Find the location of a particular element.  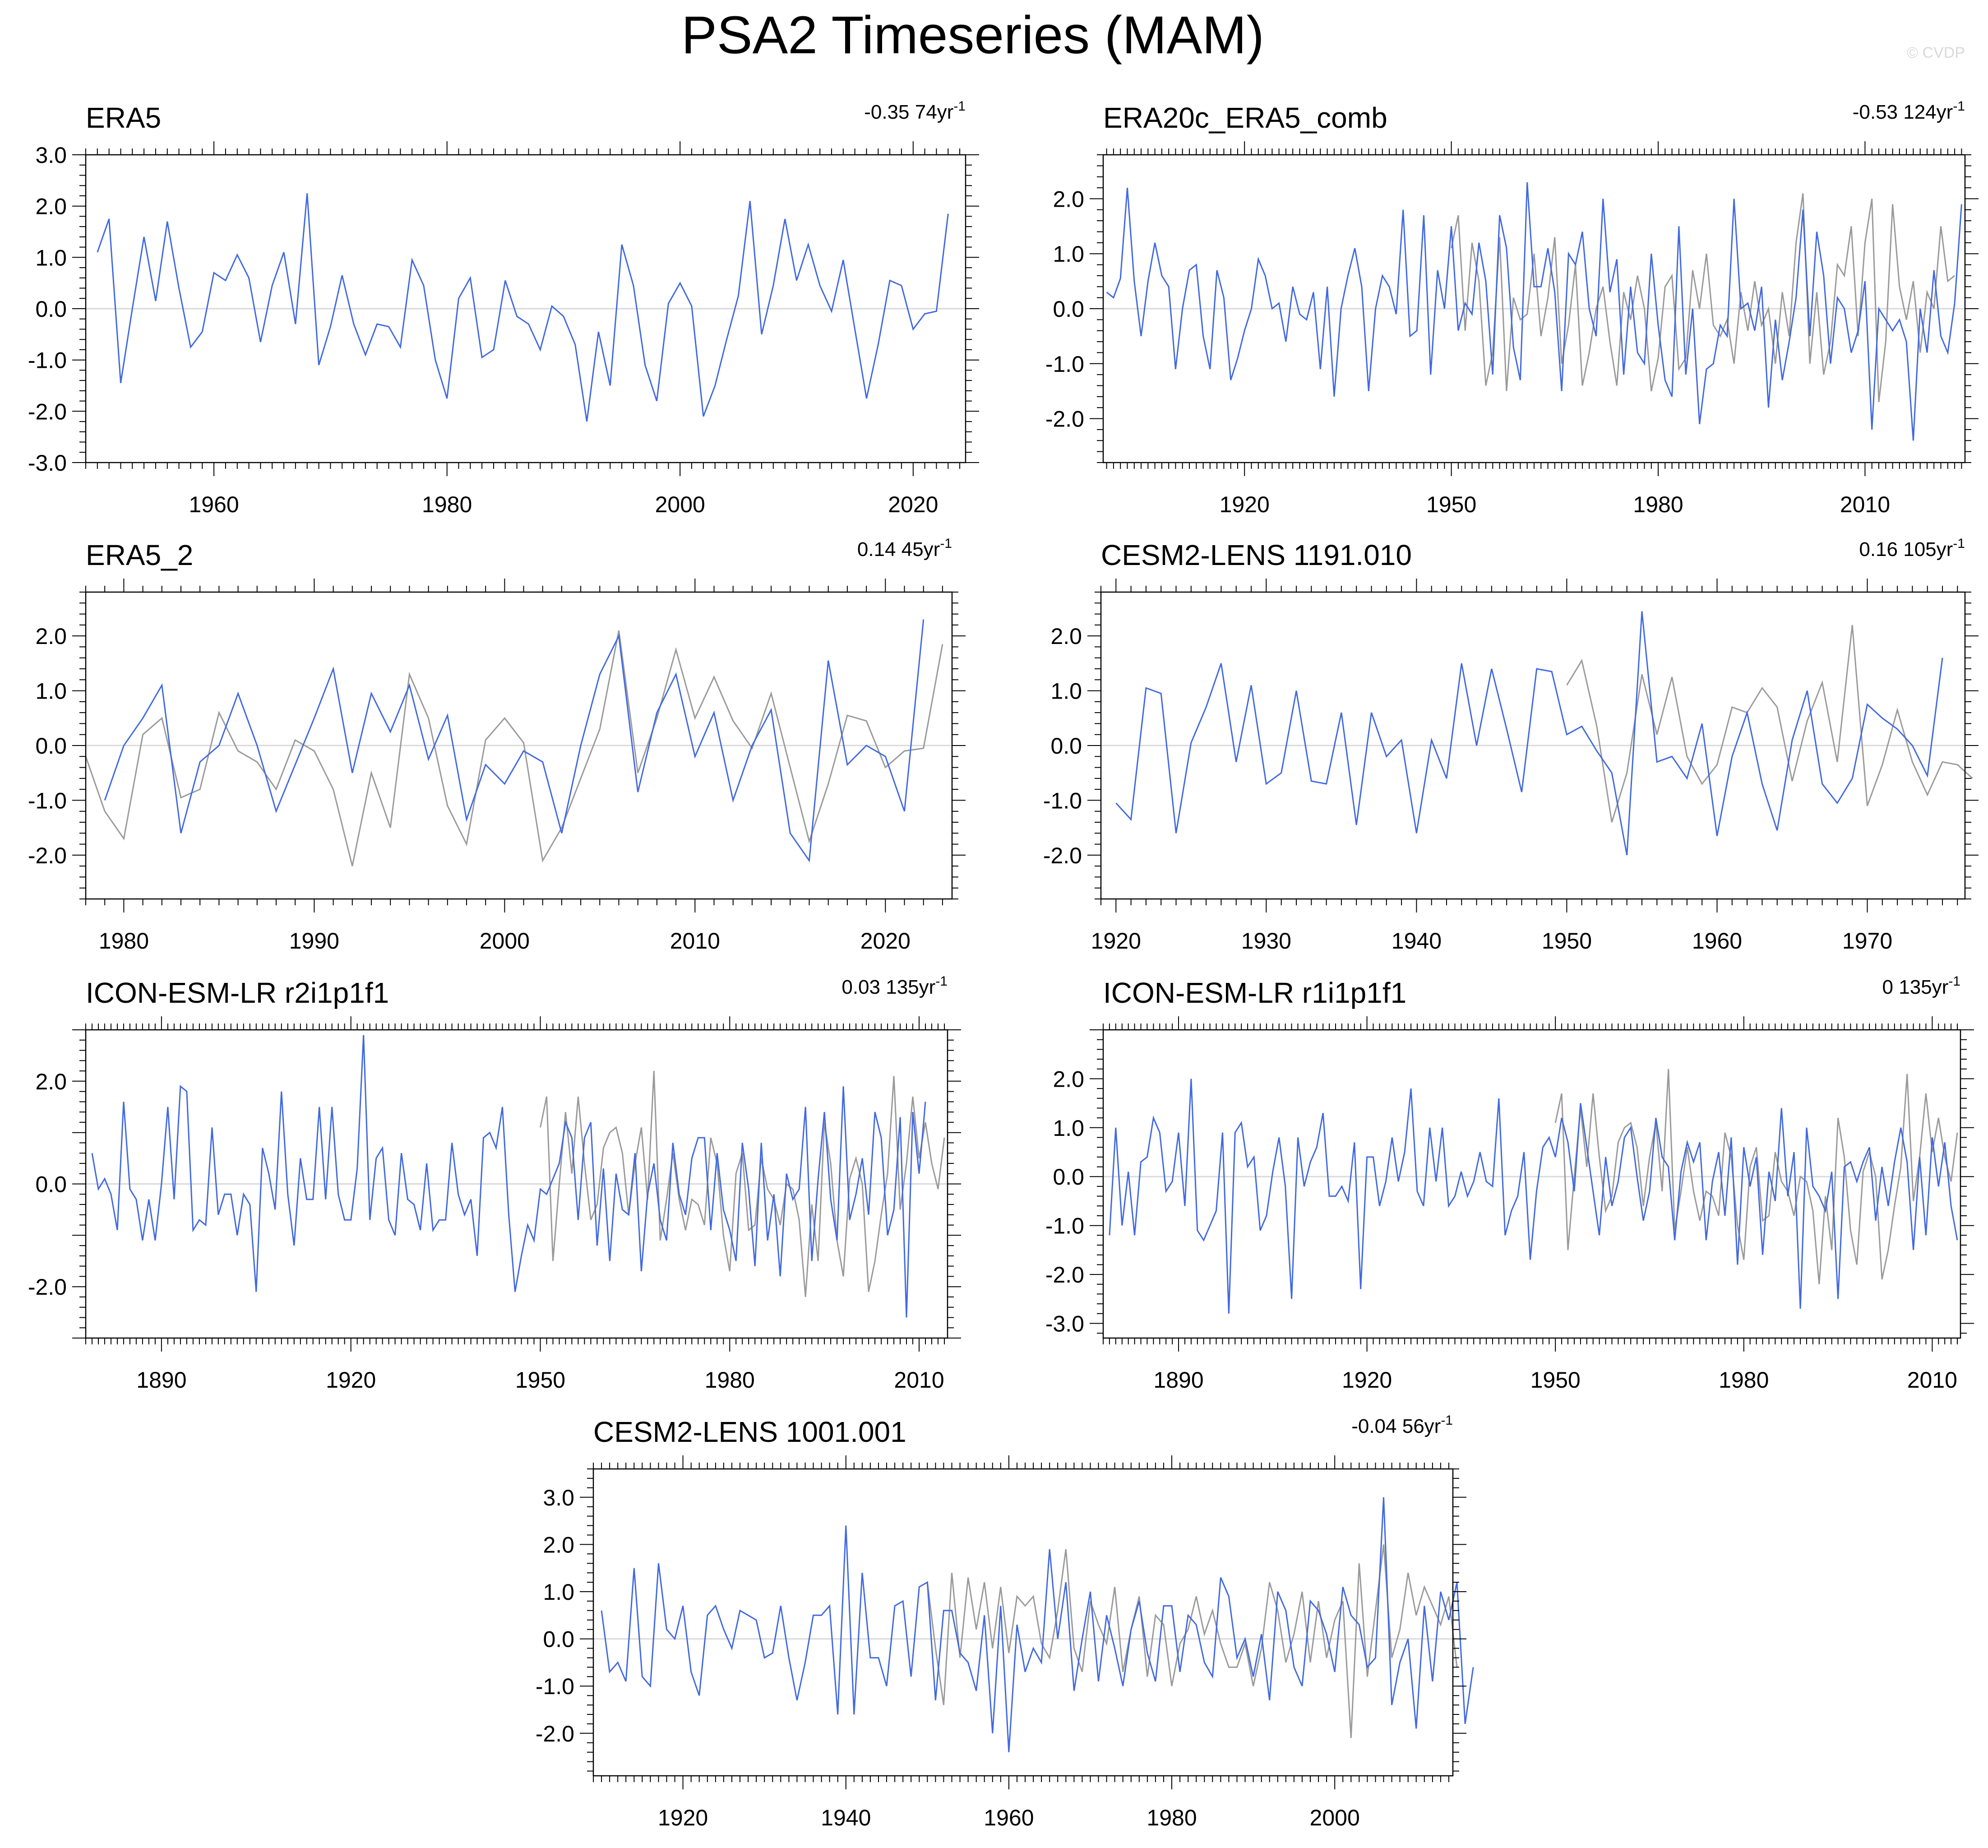

y-tick-label: -3.0 is located at coordinates (47, 463).